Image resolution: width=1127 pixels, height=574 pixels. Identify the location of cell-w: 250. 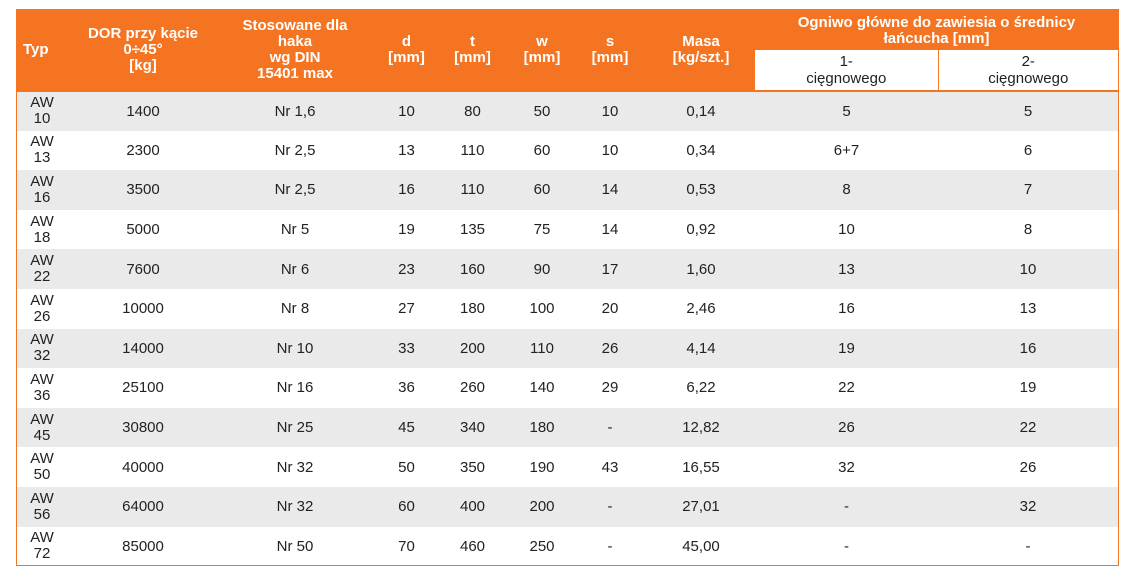
(542, 545).